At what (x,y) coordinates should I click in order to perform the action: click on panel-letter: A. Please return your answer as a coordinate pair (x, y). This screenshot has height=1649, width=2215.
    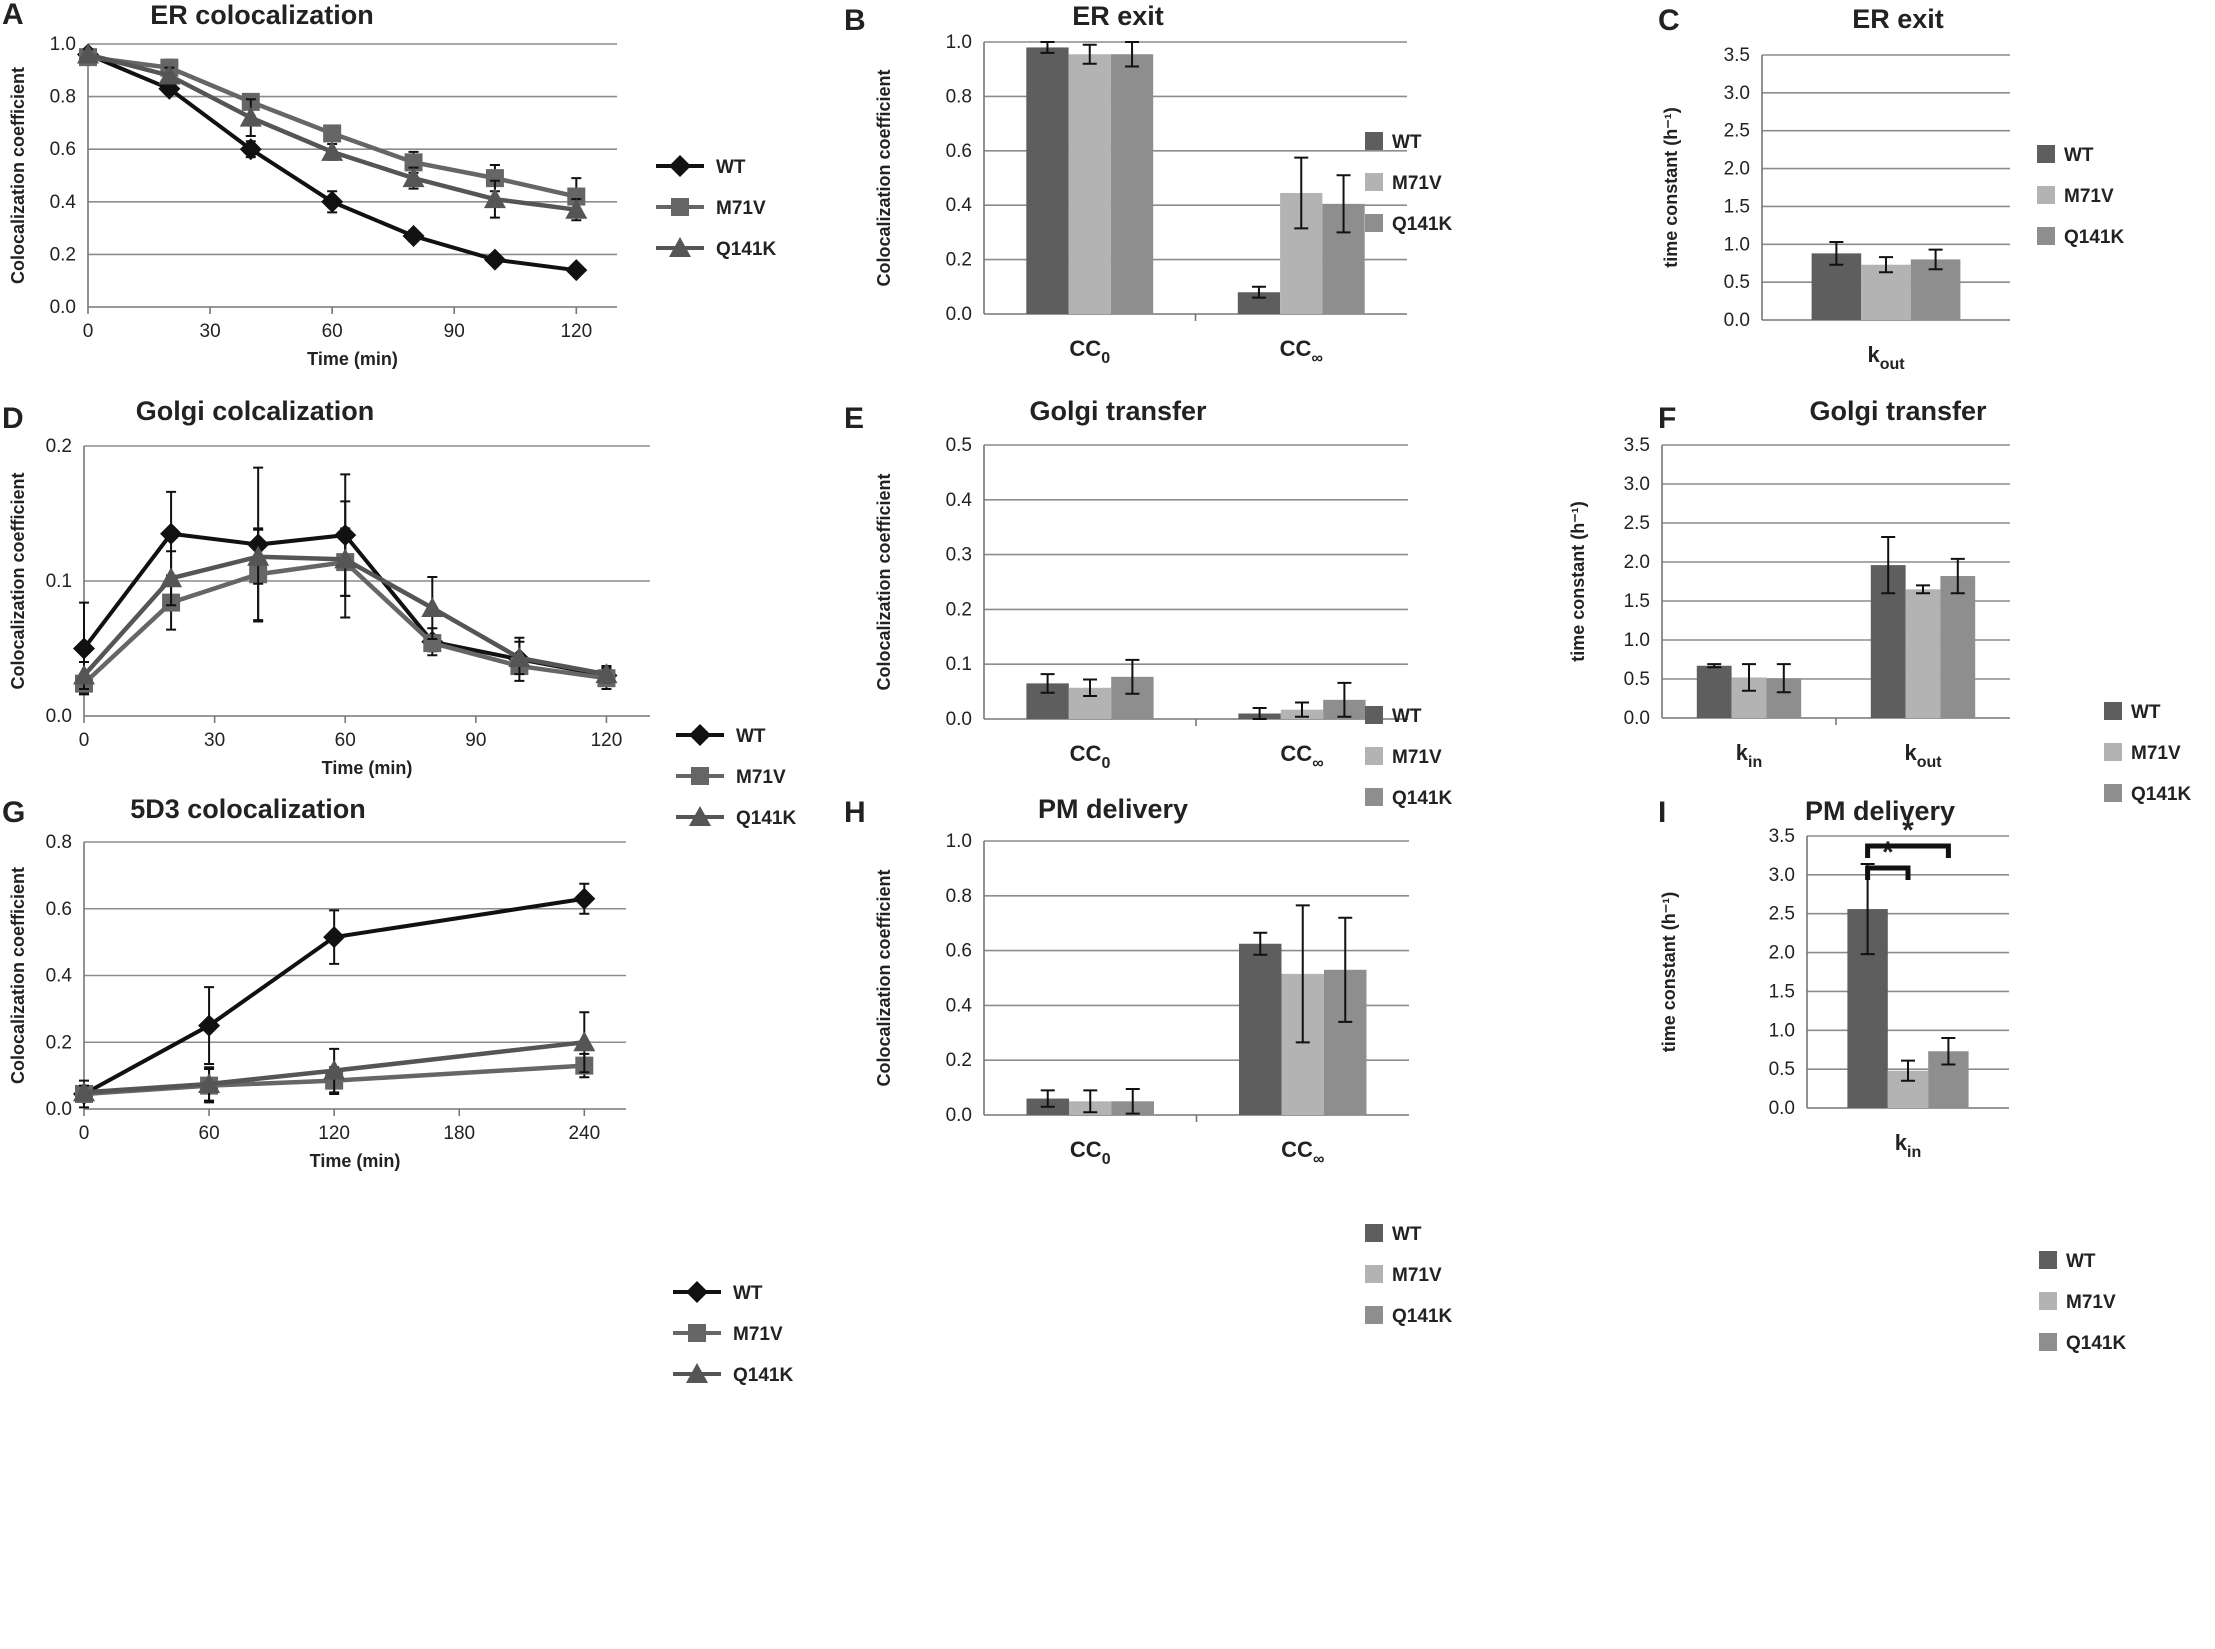
    Looking at the image, I should click on (13, 15).